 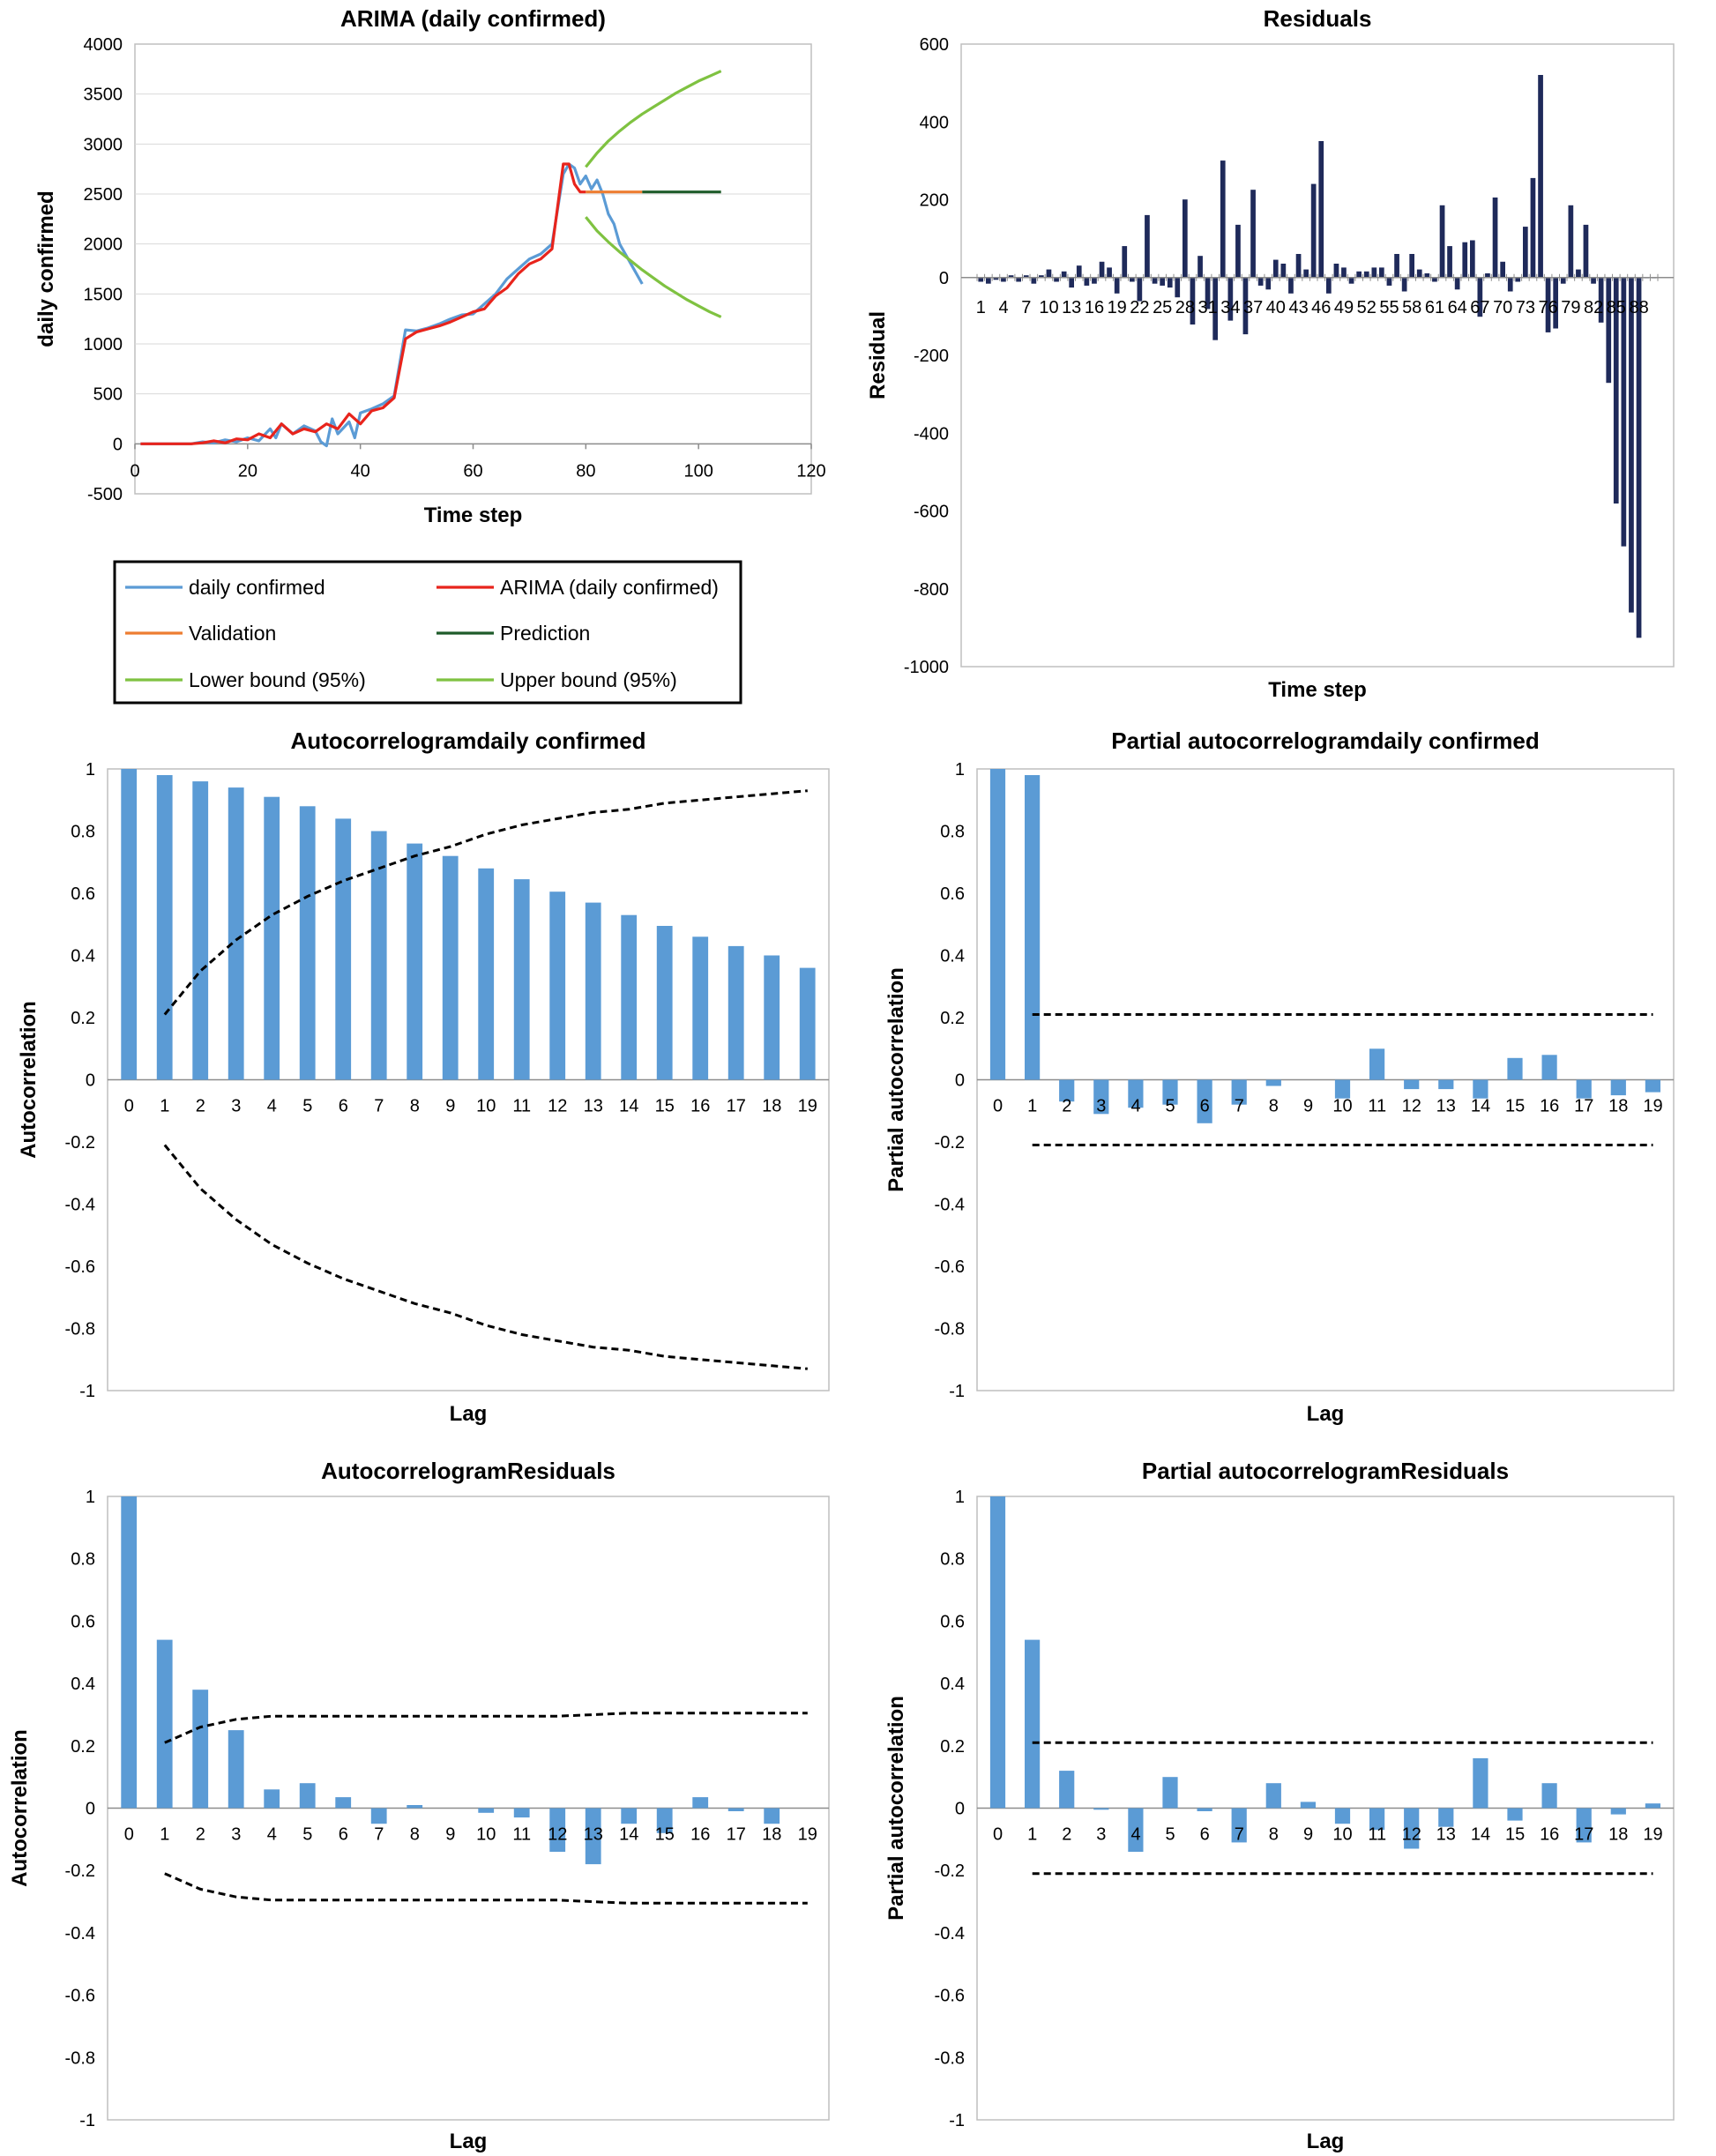 I want to click on y-tick-label: 1, so click(x=91, y=770).